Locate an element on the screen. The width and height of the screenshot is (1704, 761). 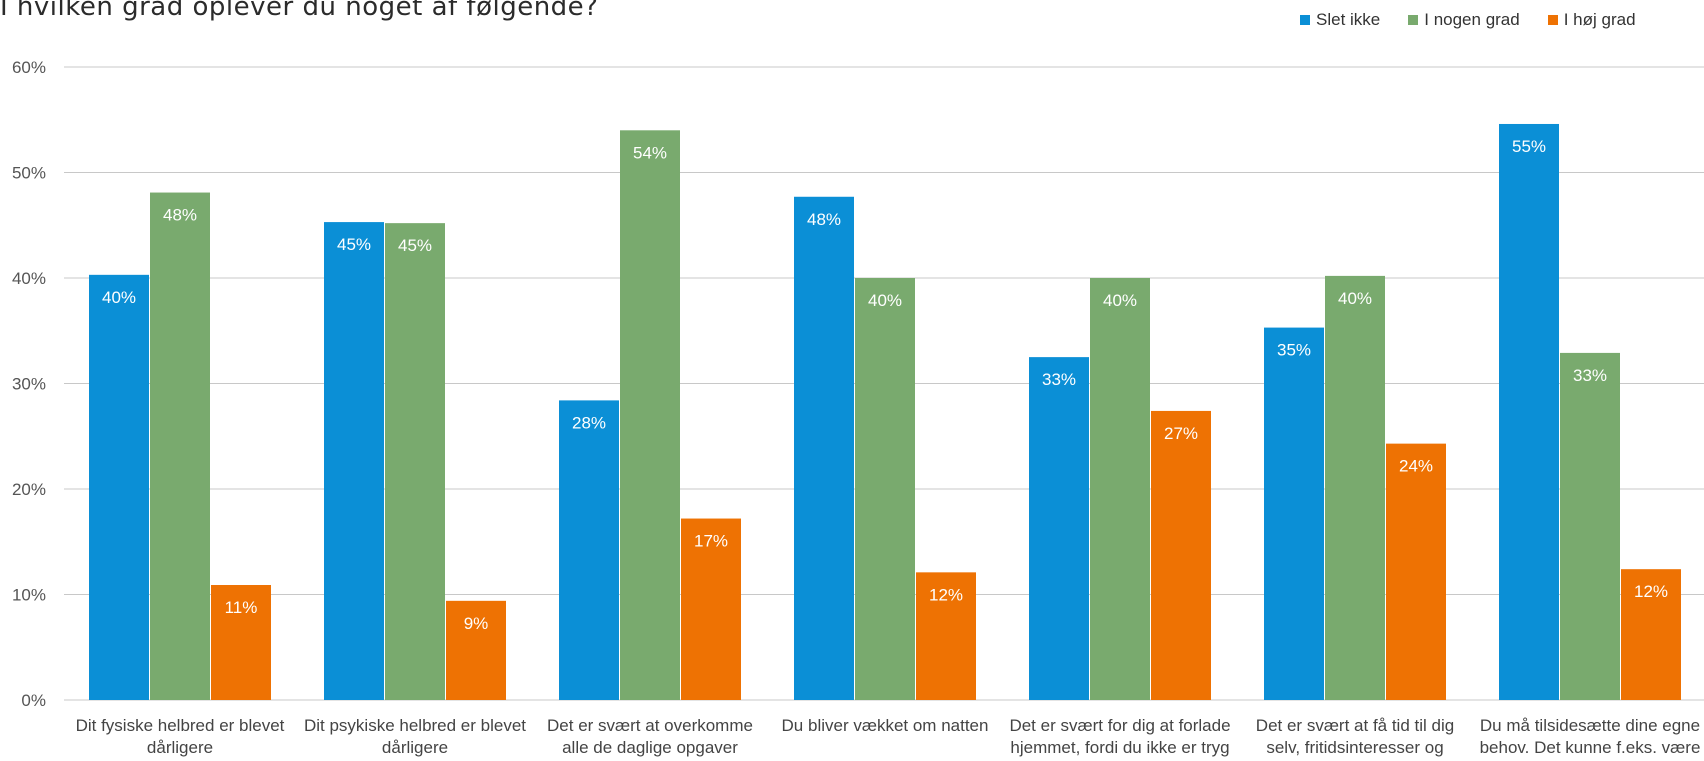
category-label: Det er svært at få tid til dig is located at coordinates (1355, 725).